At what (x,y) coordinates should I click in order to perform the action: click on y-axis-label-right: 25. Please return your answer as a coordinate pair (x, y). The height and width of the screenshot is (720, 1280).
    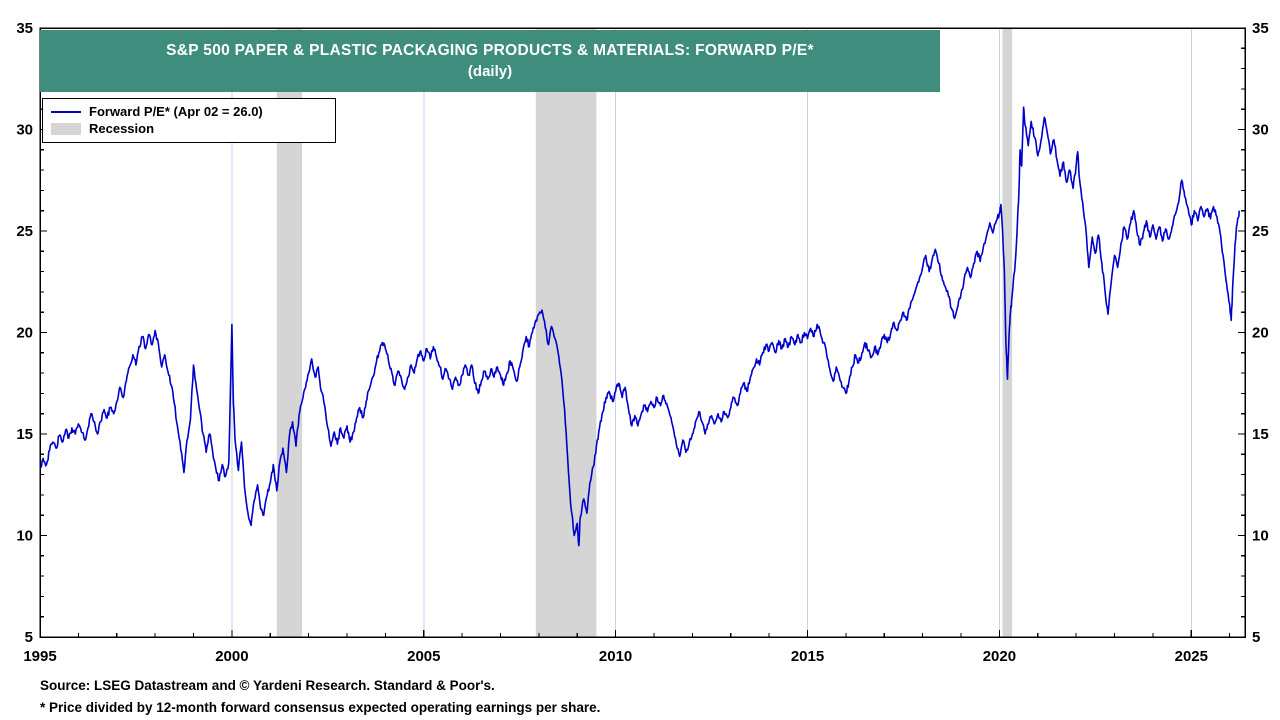
    Looking at the image, I should click on (1260, 231).